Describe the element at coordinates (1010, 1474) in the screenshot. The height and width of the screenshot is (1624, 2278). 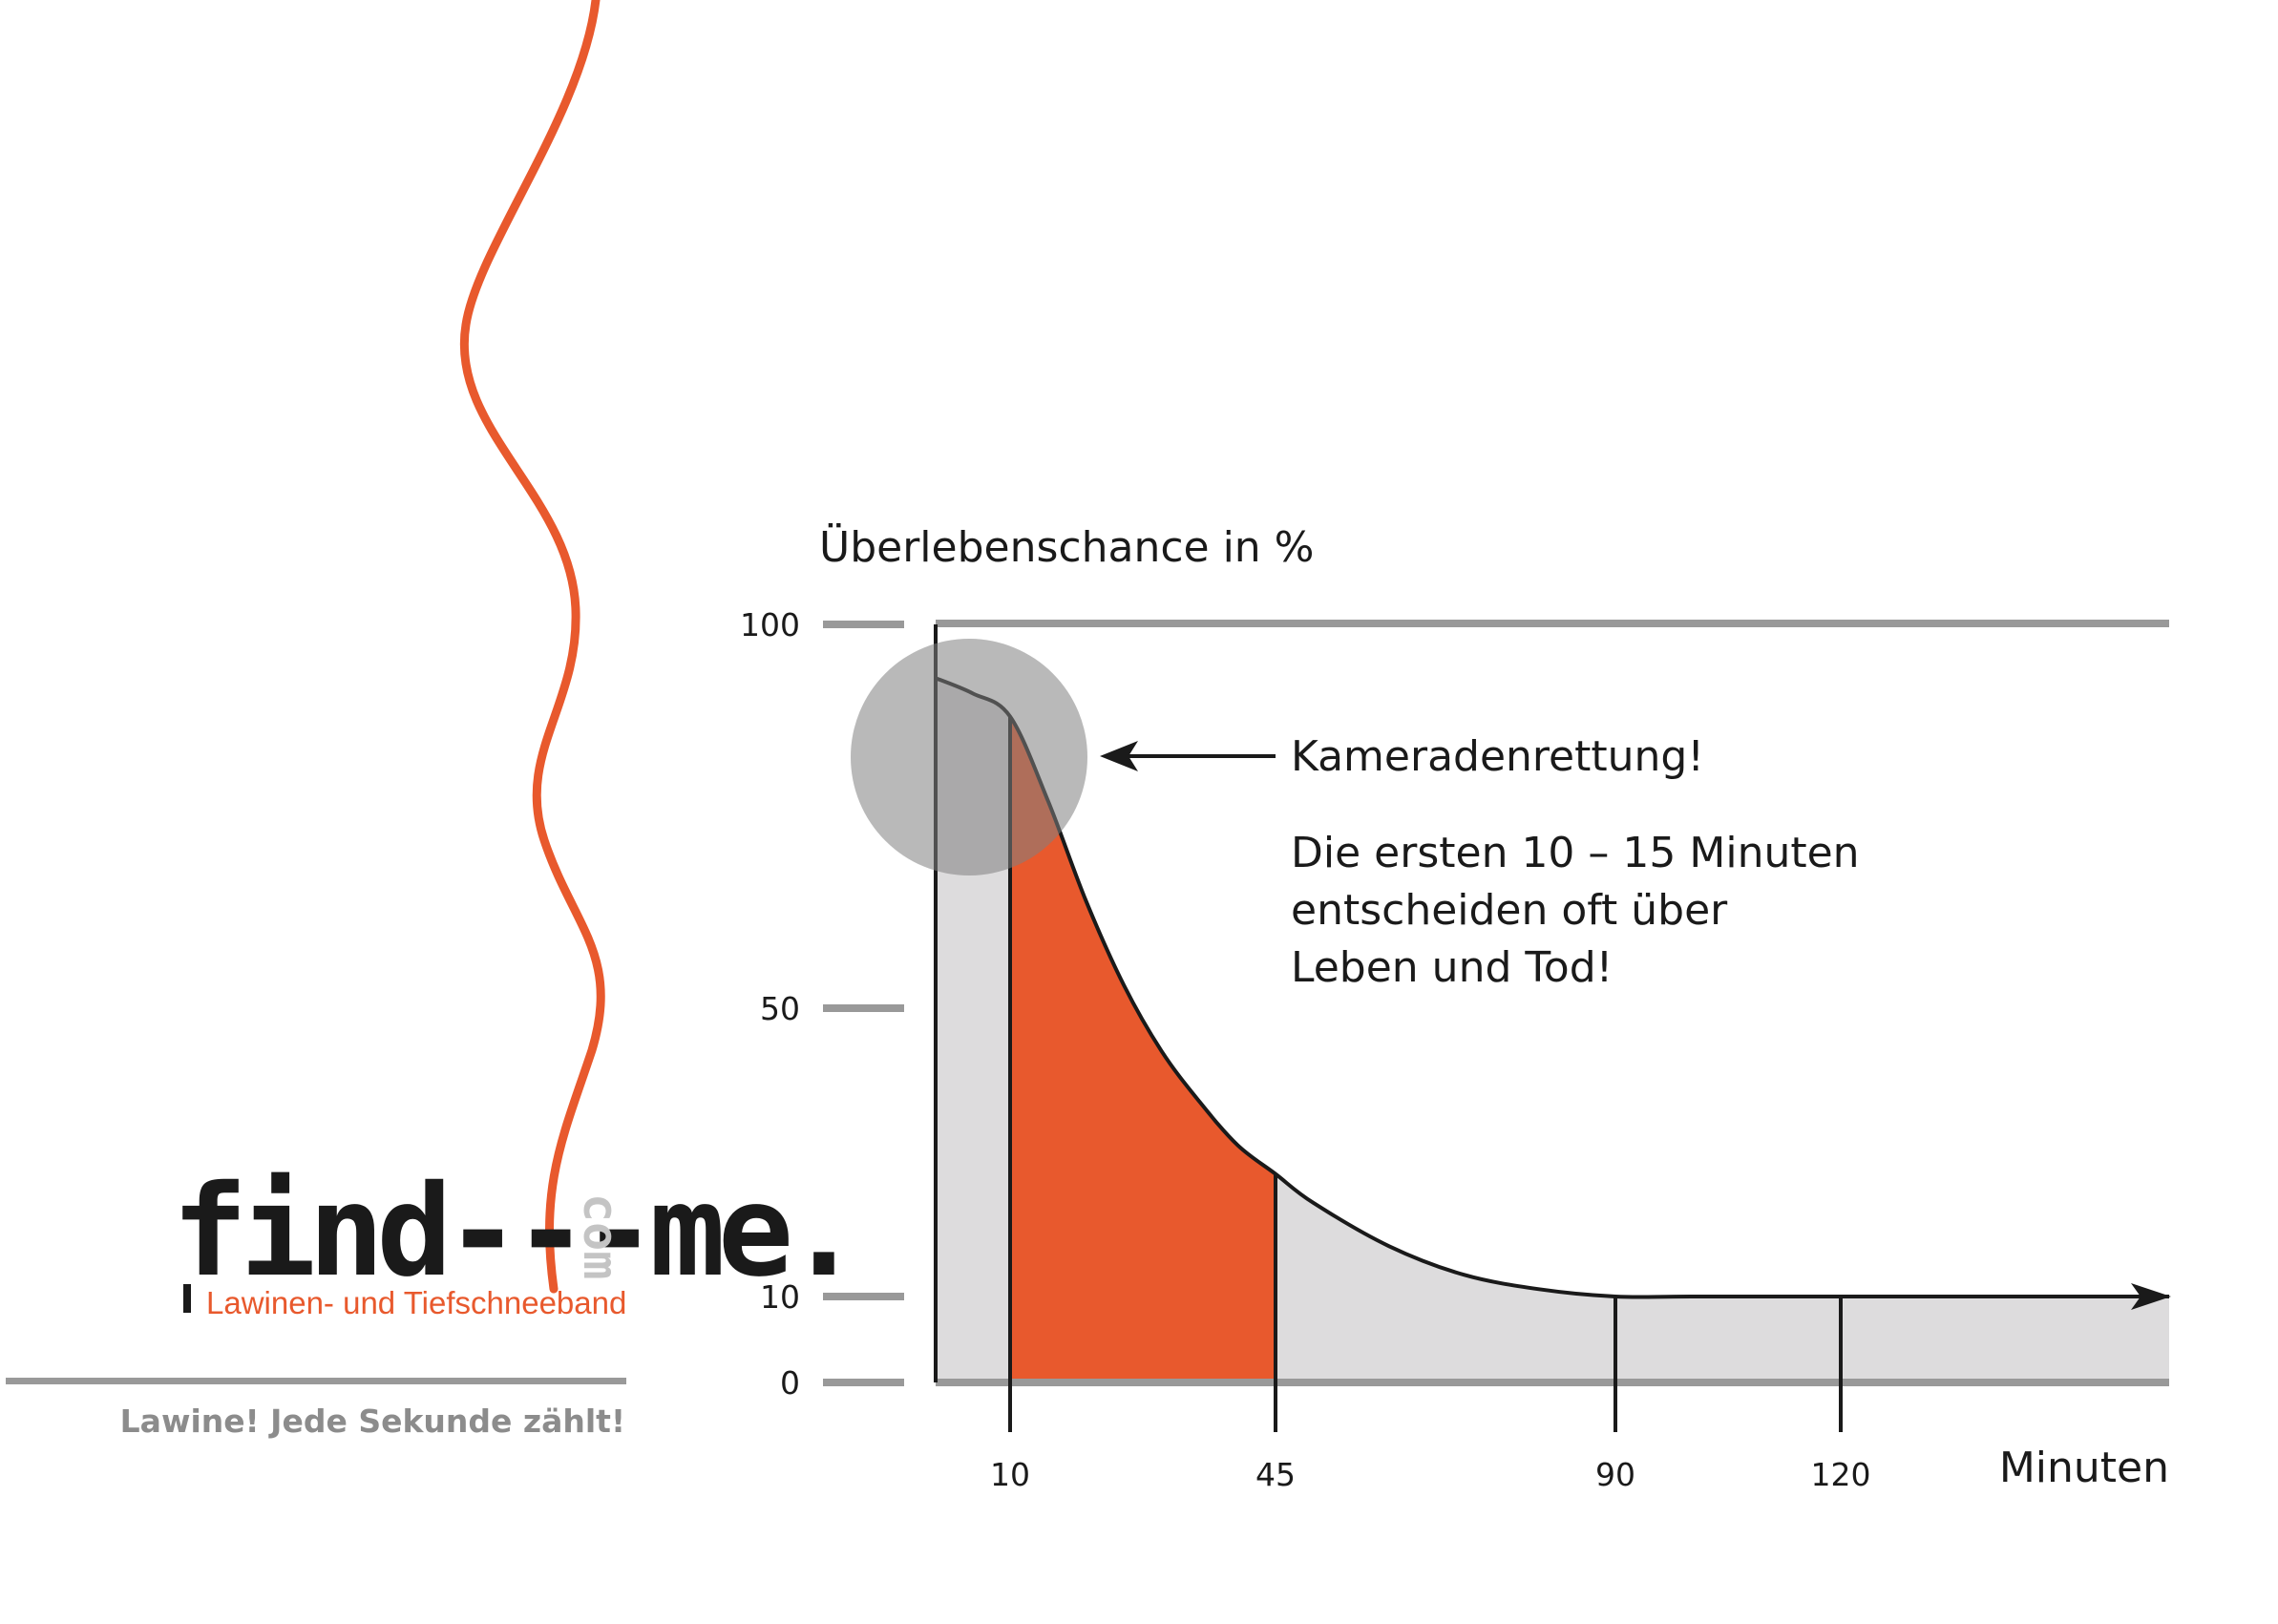
I see `x-tick-label-10: 10` at that location.